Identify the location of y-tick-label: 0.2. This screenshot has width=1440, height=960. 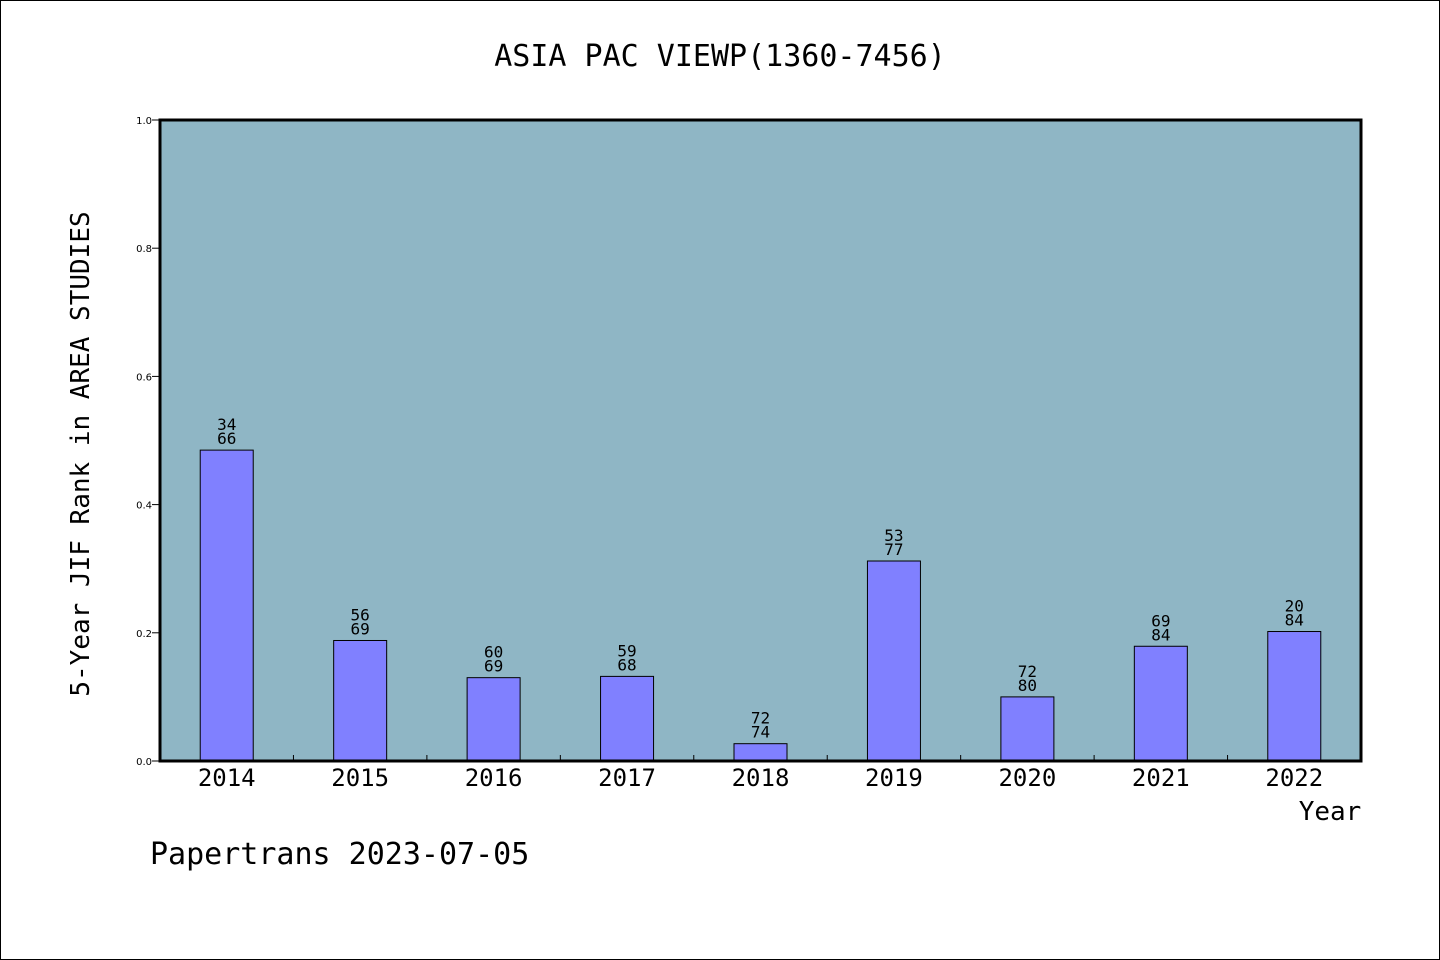
(144, 634).